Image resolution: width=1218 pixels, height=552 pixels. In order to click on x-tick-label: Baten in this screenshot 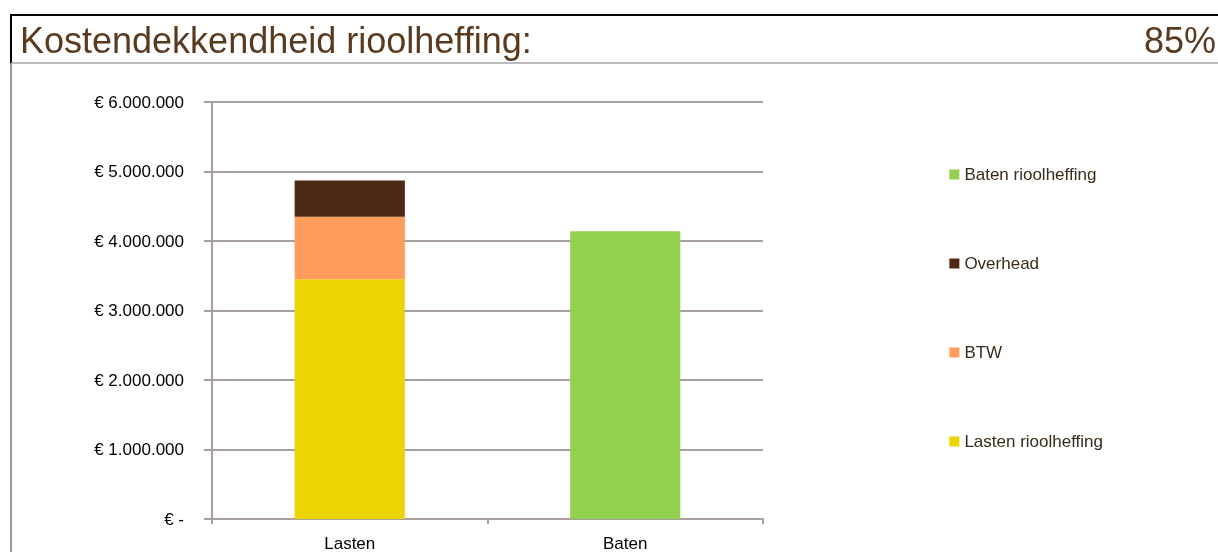, I will do `click(625, 543)`.